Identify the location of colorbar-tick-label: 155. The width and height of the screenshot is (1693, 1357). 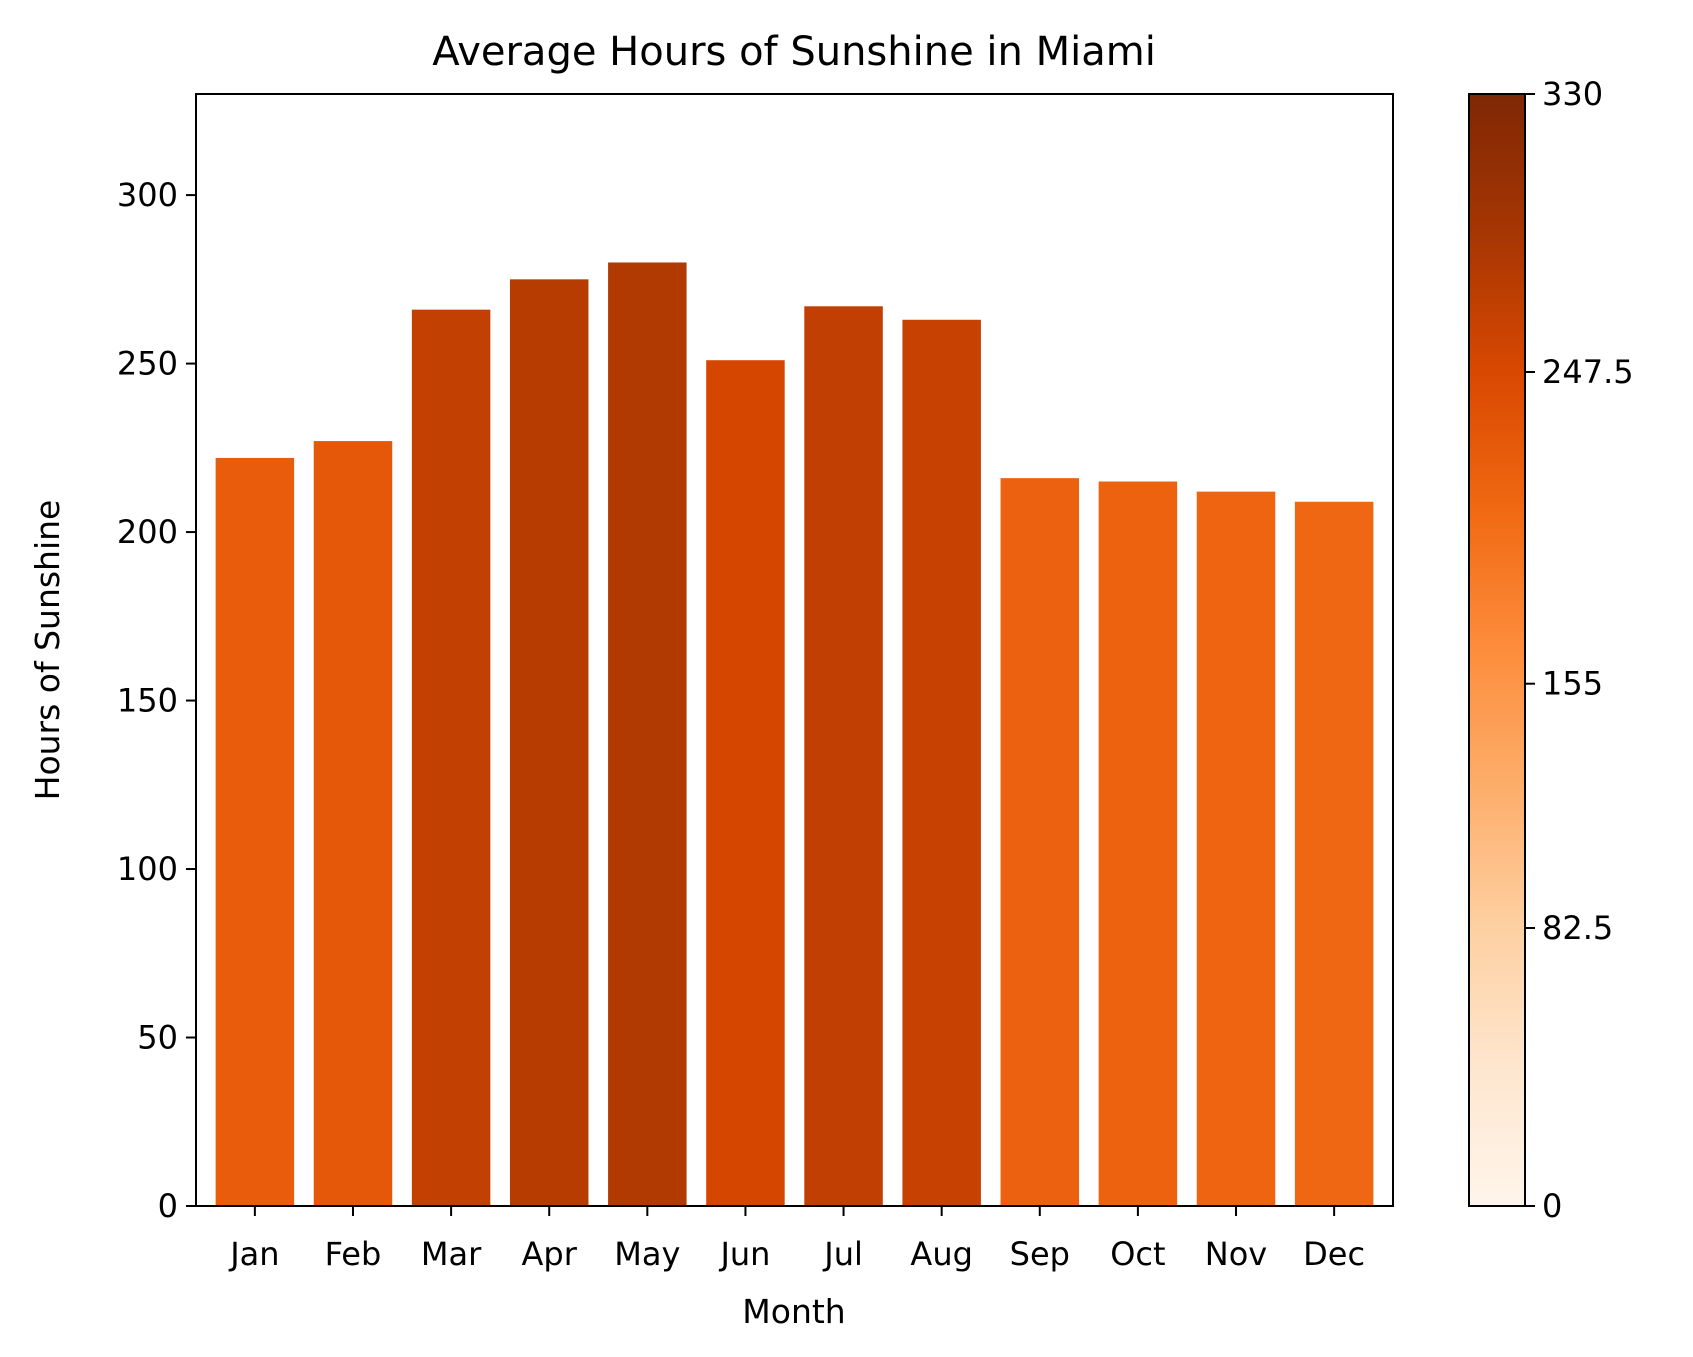
(1572, 684).